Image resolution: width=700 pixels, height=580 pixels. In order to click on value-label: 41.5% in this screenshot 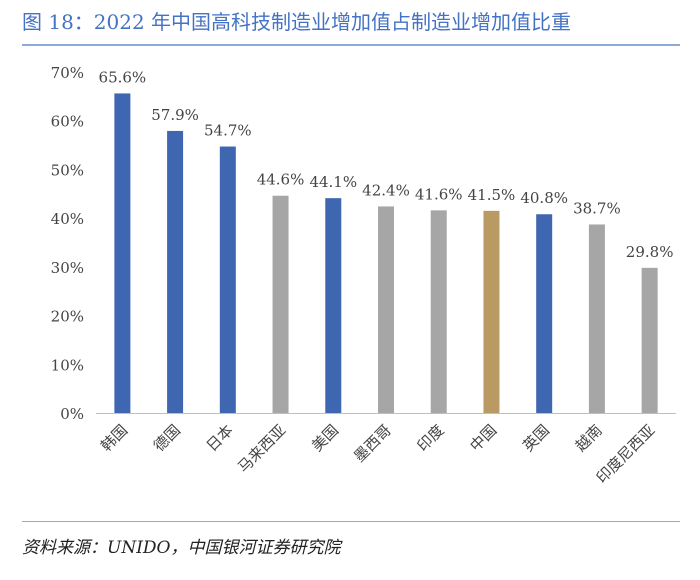, I will do `click(492, 195)`.